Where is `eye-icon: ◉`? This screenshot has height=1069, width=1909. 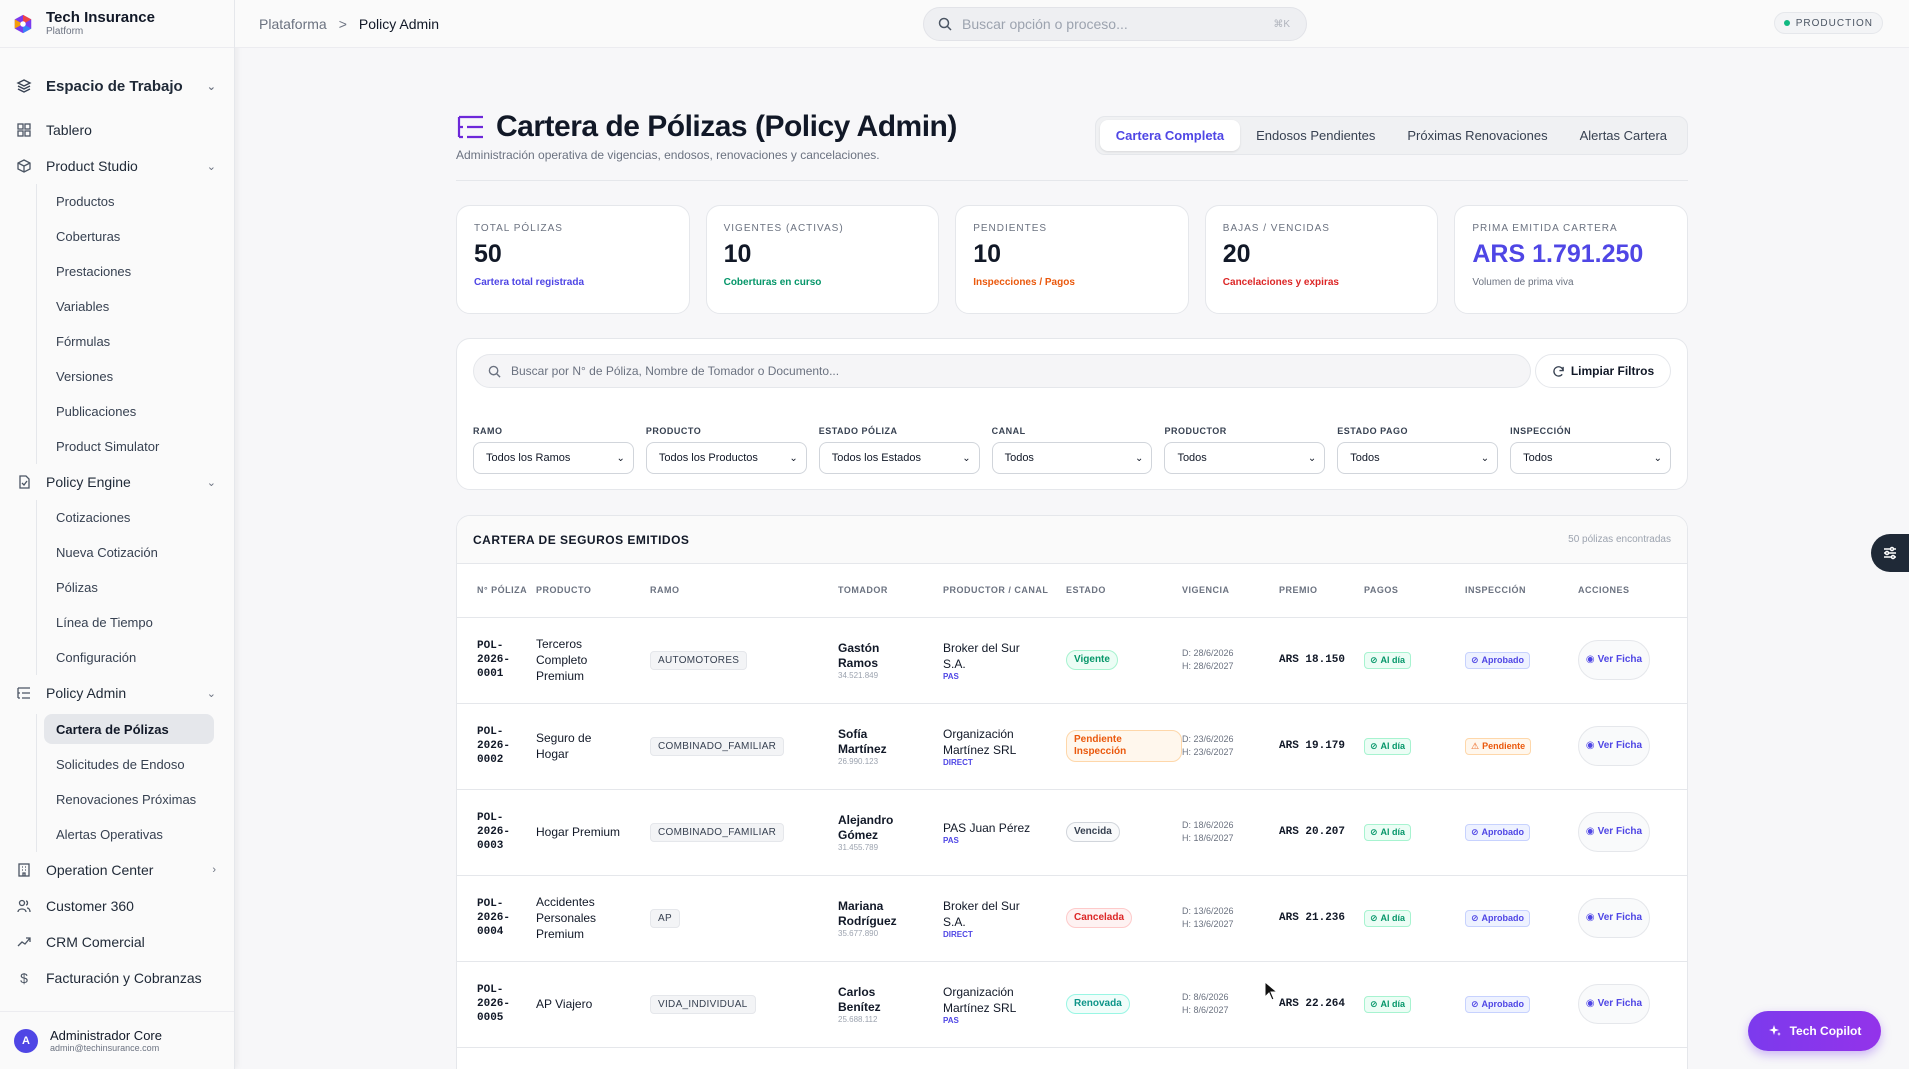 eye-icon: ◉ is located at coordinates (1590, 659).